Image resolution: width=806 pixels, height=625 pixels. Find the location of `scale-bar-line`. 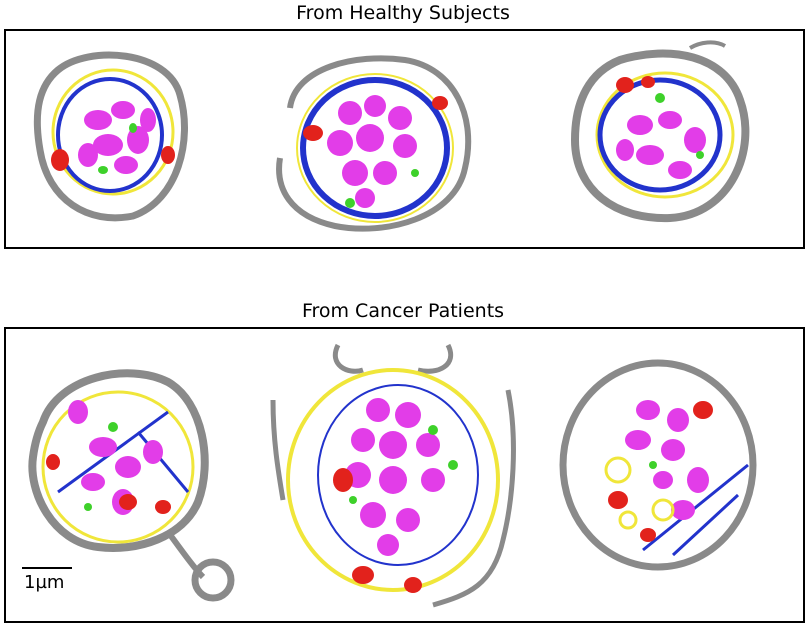

scale-bar-line is located at coordinates (47, 568).